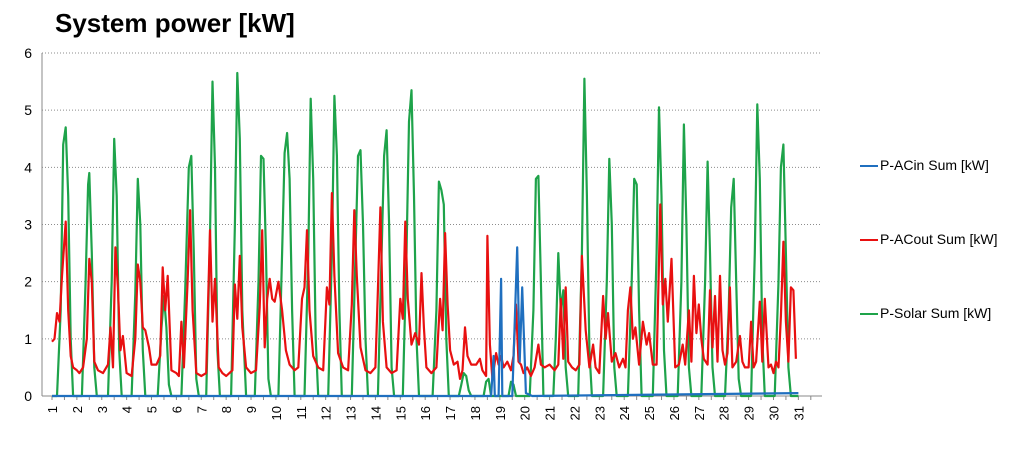 The image size is (1022, 465). Describe the element at coordinates (77, 409) in the screenshot. I see `x-tick-label: 2` at that location.